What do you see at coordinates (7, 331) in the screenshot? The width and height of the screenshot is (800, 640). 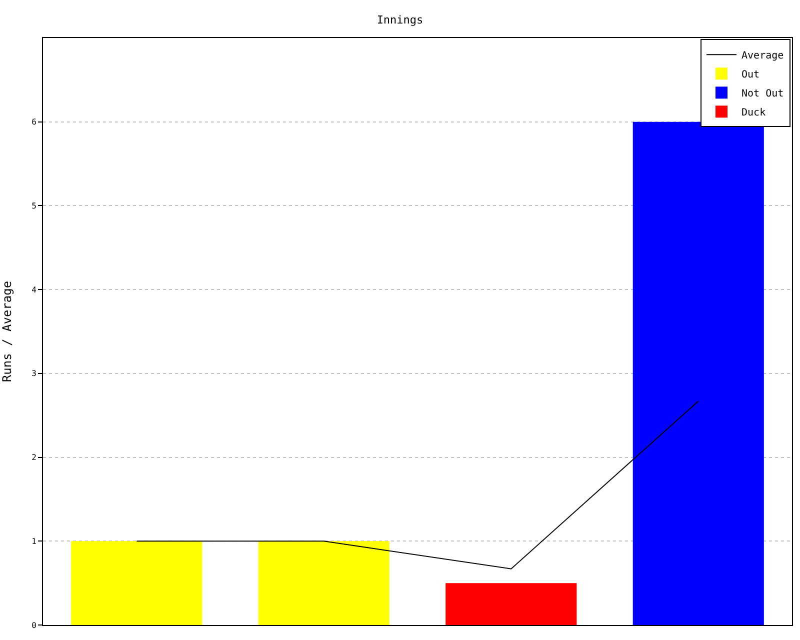 I see `y-axis-title: Runs / Average` at bounding box center [7, 331].